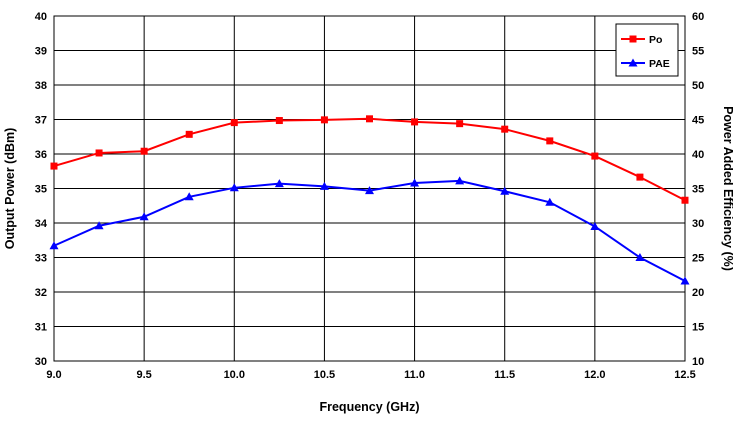 Image resolution: width=733 pixels, height=421 pixels. I want to click on y-right-tick-label: 35, so click(698, 190).